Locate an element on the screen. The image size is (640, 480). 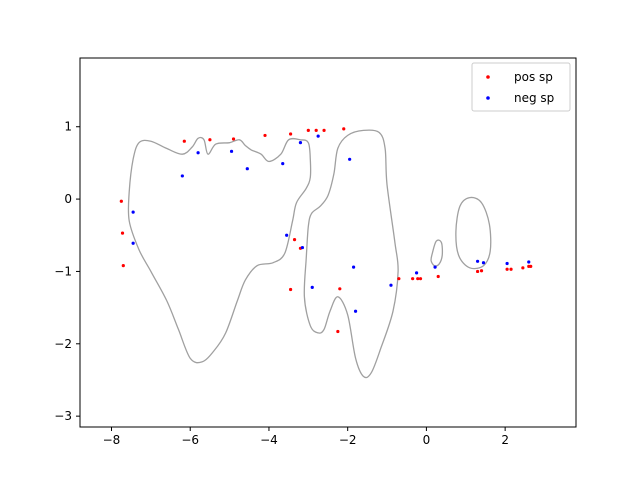
legend-marker-neg-sp is located at coordinates (488, 98).